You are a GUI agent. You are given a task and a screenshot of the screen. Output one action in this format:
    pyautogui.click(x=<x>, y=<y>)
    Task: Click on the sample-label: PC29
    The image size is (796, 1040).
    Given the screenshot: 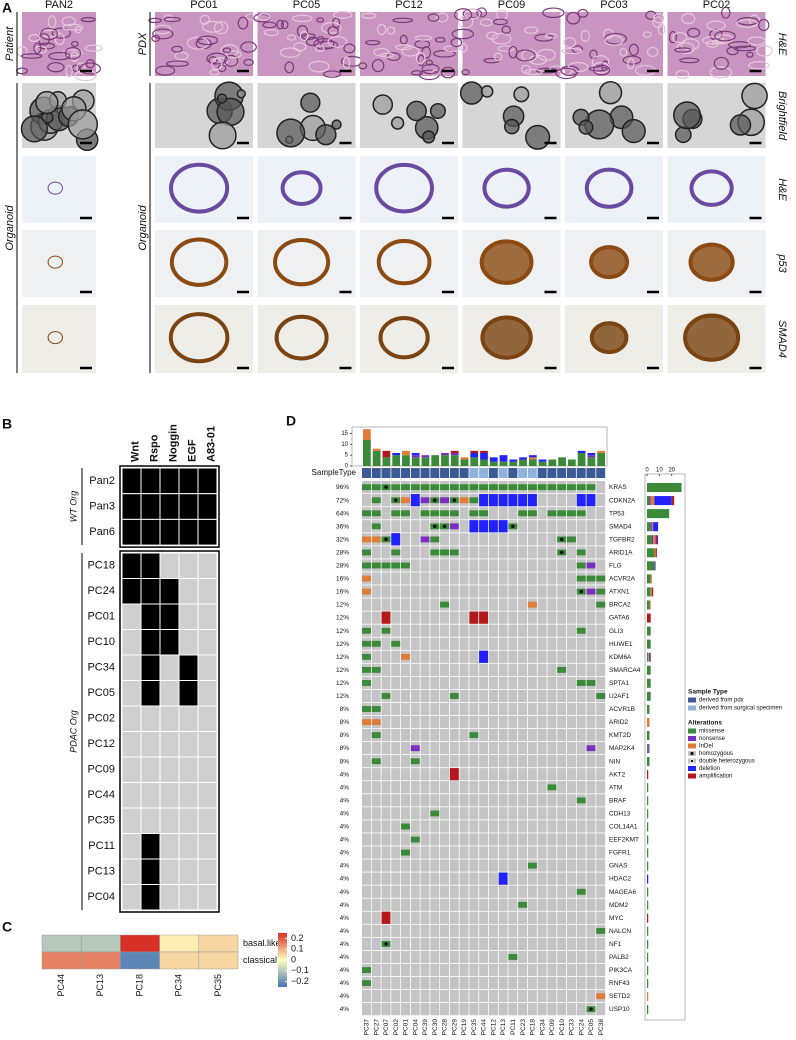 What is the action you would take?
    pyautogui.click(x=454, y=1027)
    